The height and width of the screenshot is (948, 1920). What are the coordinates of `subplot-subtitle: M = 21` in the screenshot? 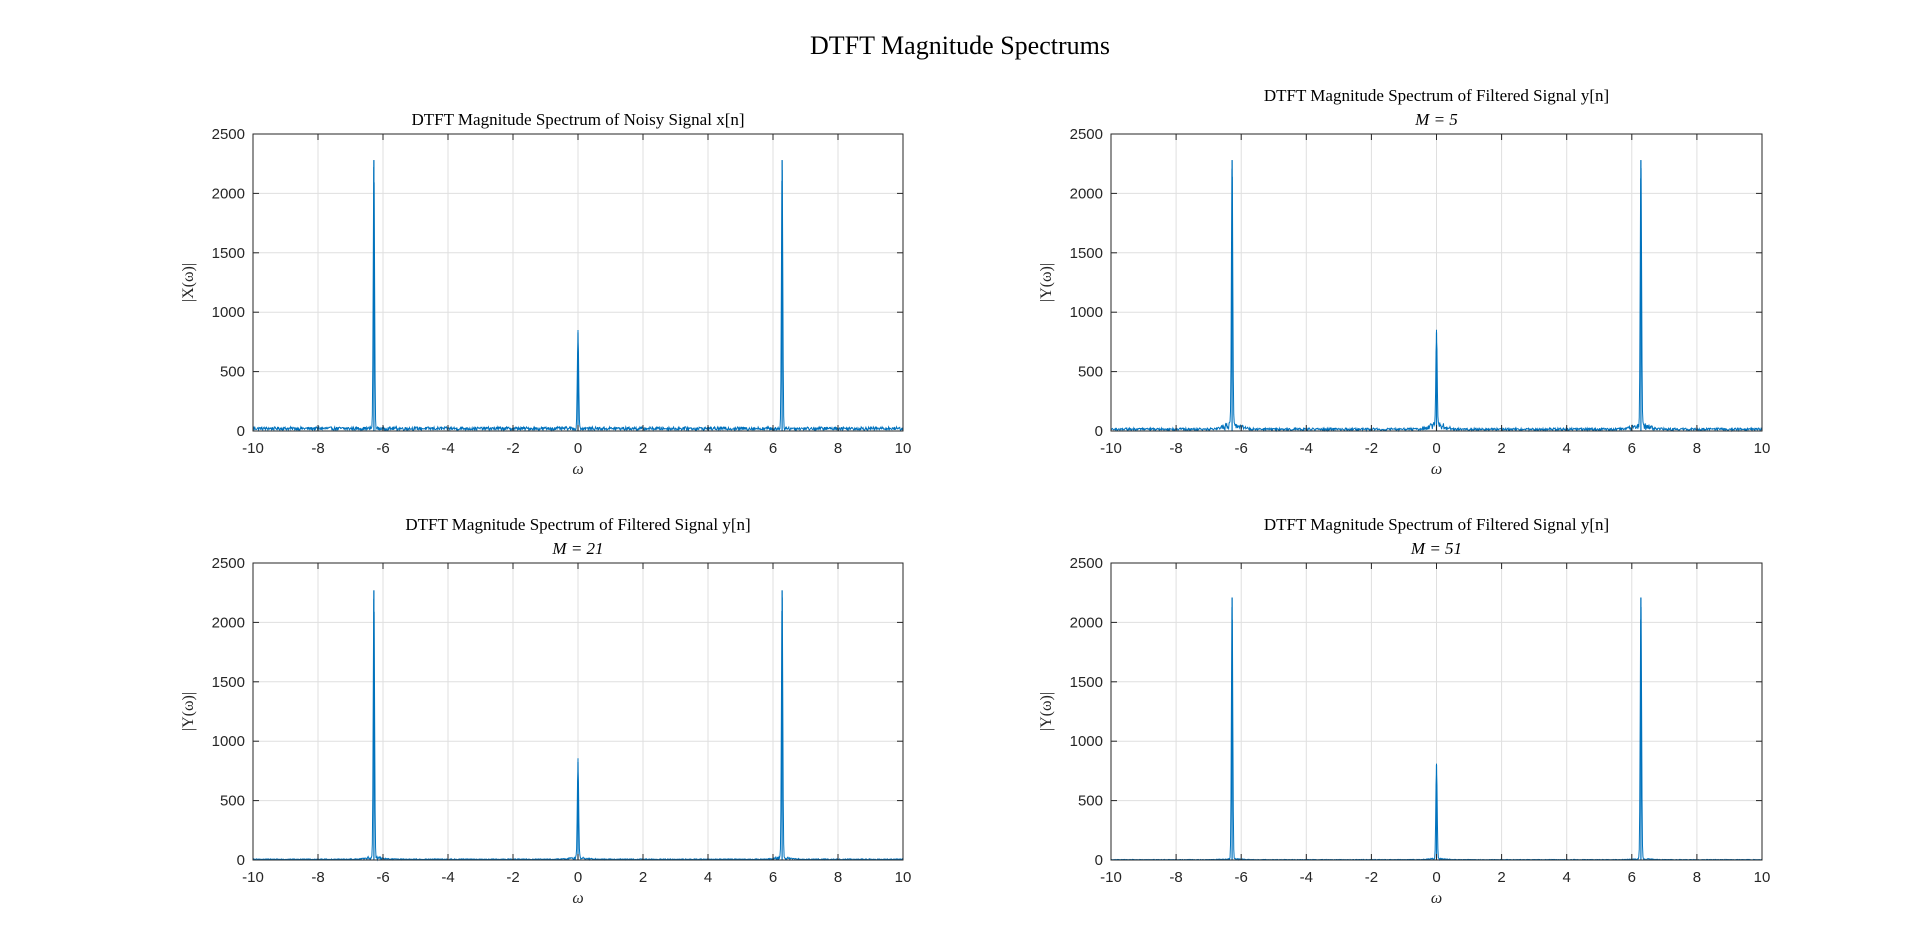 It's located at (577, 548).